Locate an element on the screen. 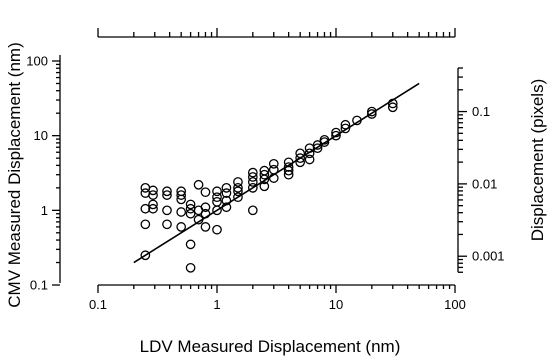 The height and width of the screenshot is (358, 552). y-tick-label: 100 is located at coordinates (37, 61).